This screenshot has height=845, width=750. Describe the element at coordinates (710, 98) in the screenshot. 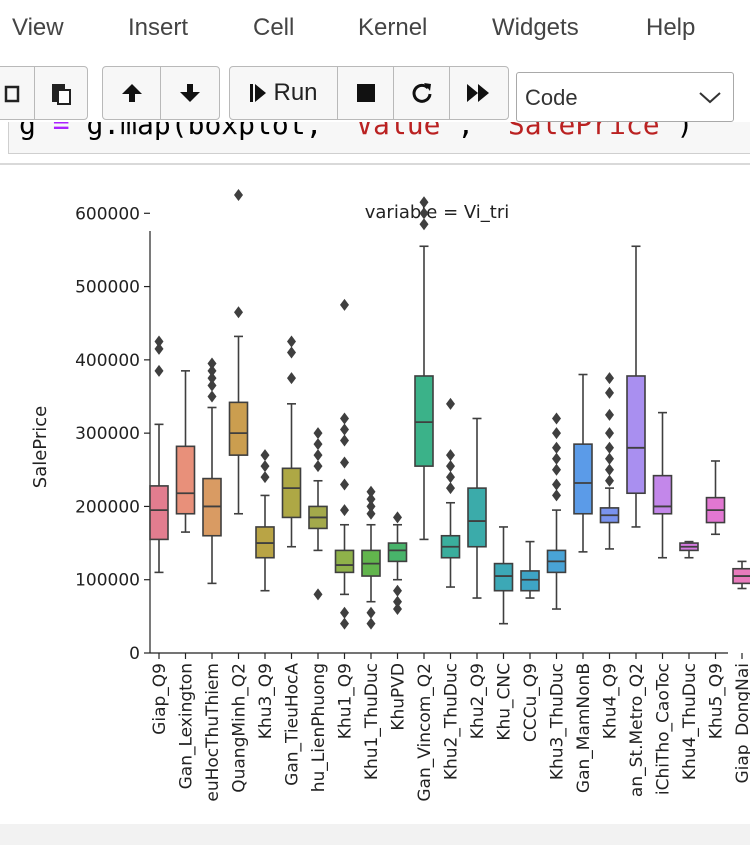

I see `chevron-down-icon` at that location.